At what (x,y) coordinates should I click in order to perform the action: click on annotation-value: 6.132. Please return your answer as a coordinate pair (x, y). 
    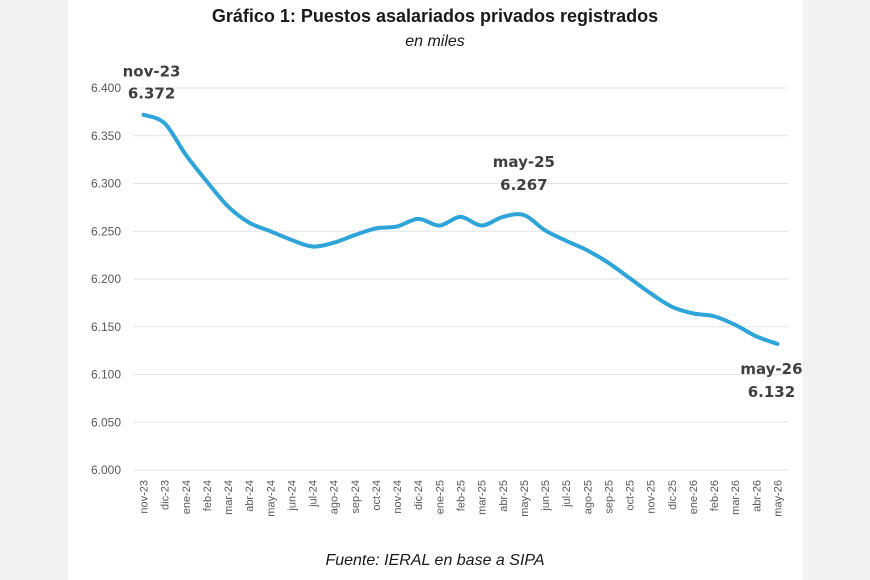
    Looking at the image, I should click on (771, 392).